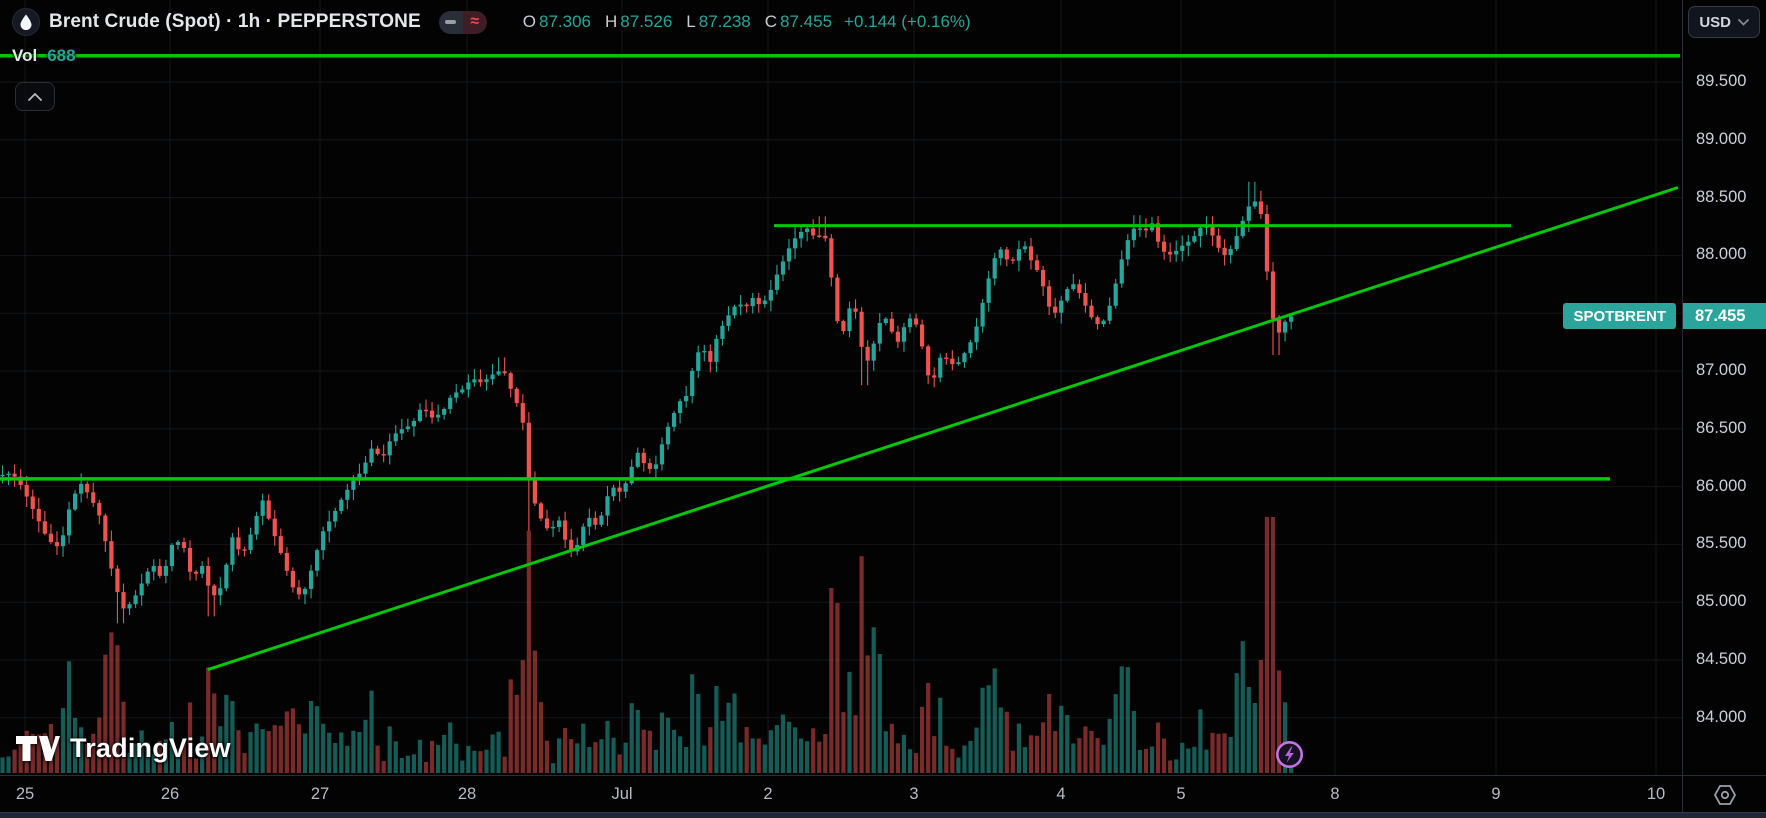 The height and width of the screenshot is (818, 1766). What do you see at coordinates (1289, 754) in the screenshot?
I see `flash-button` at bounding box center [1289, 754].